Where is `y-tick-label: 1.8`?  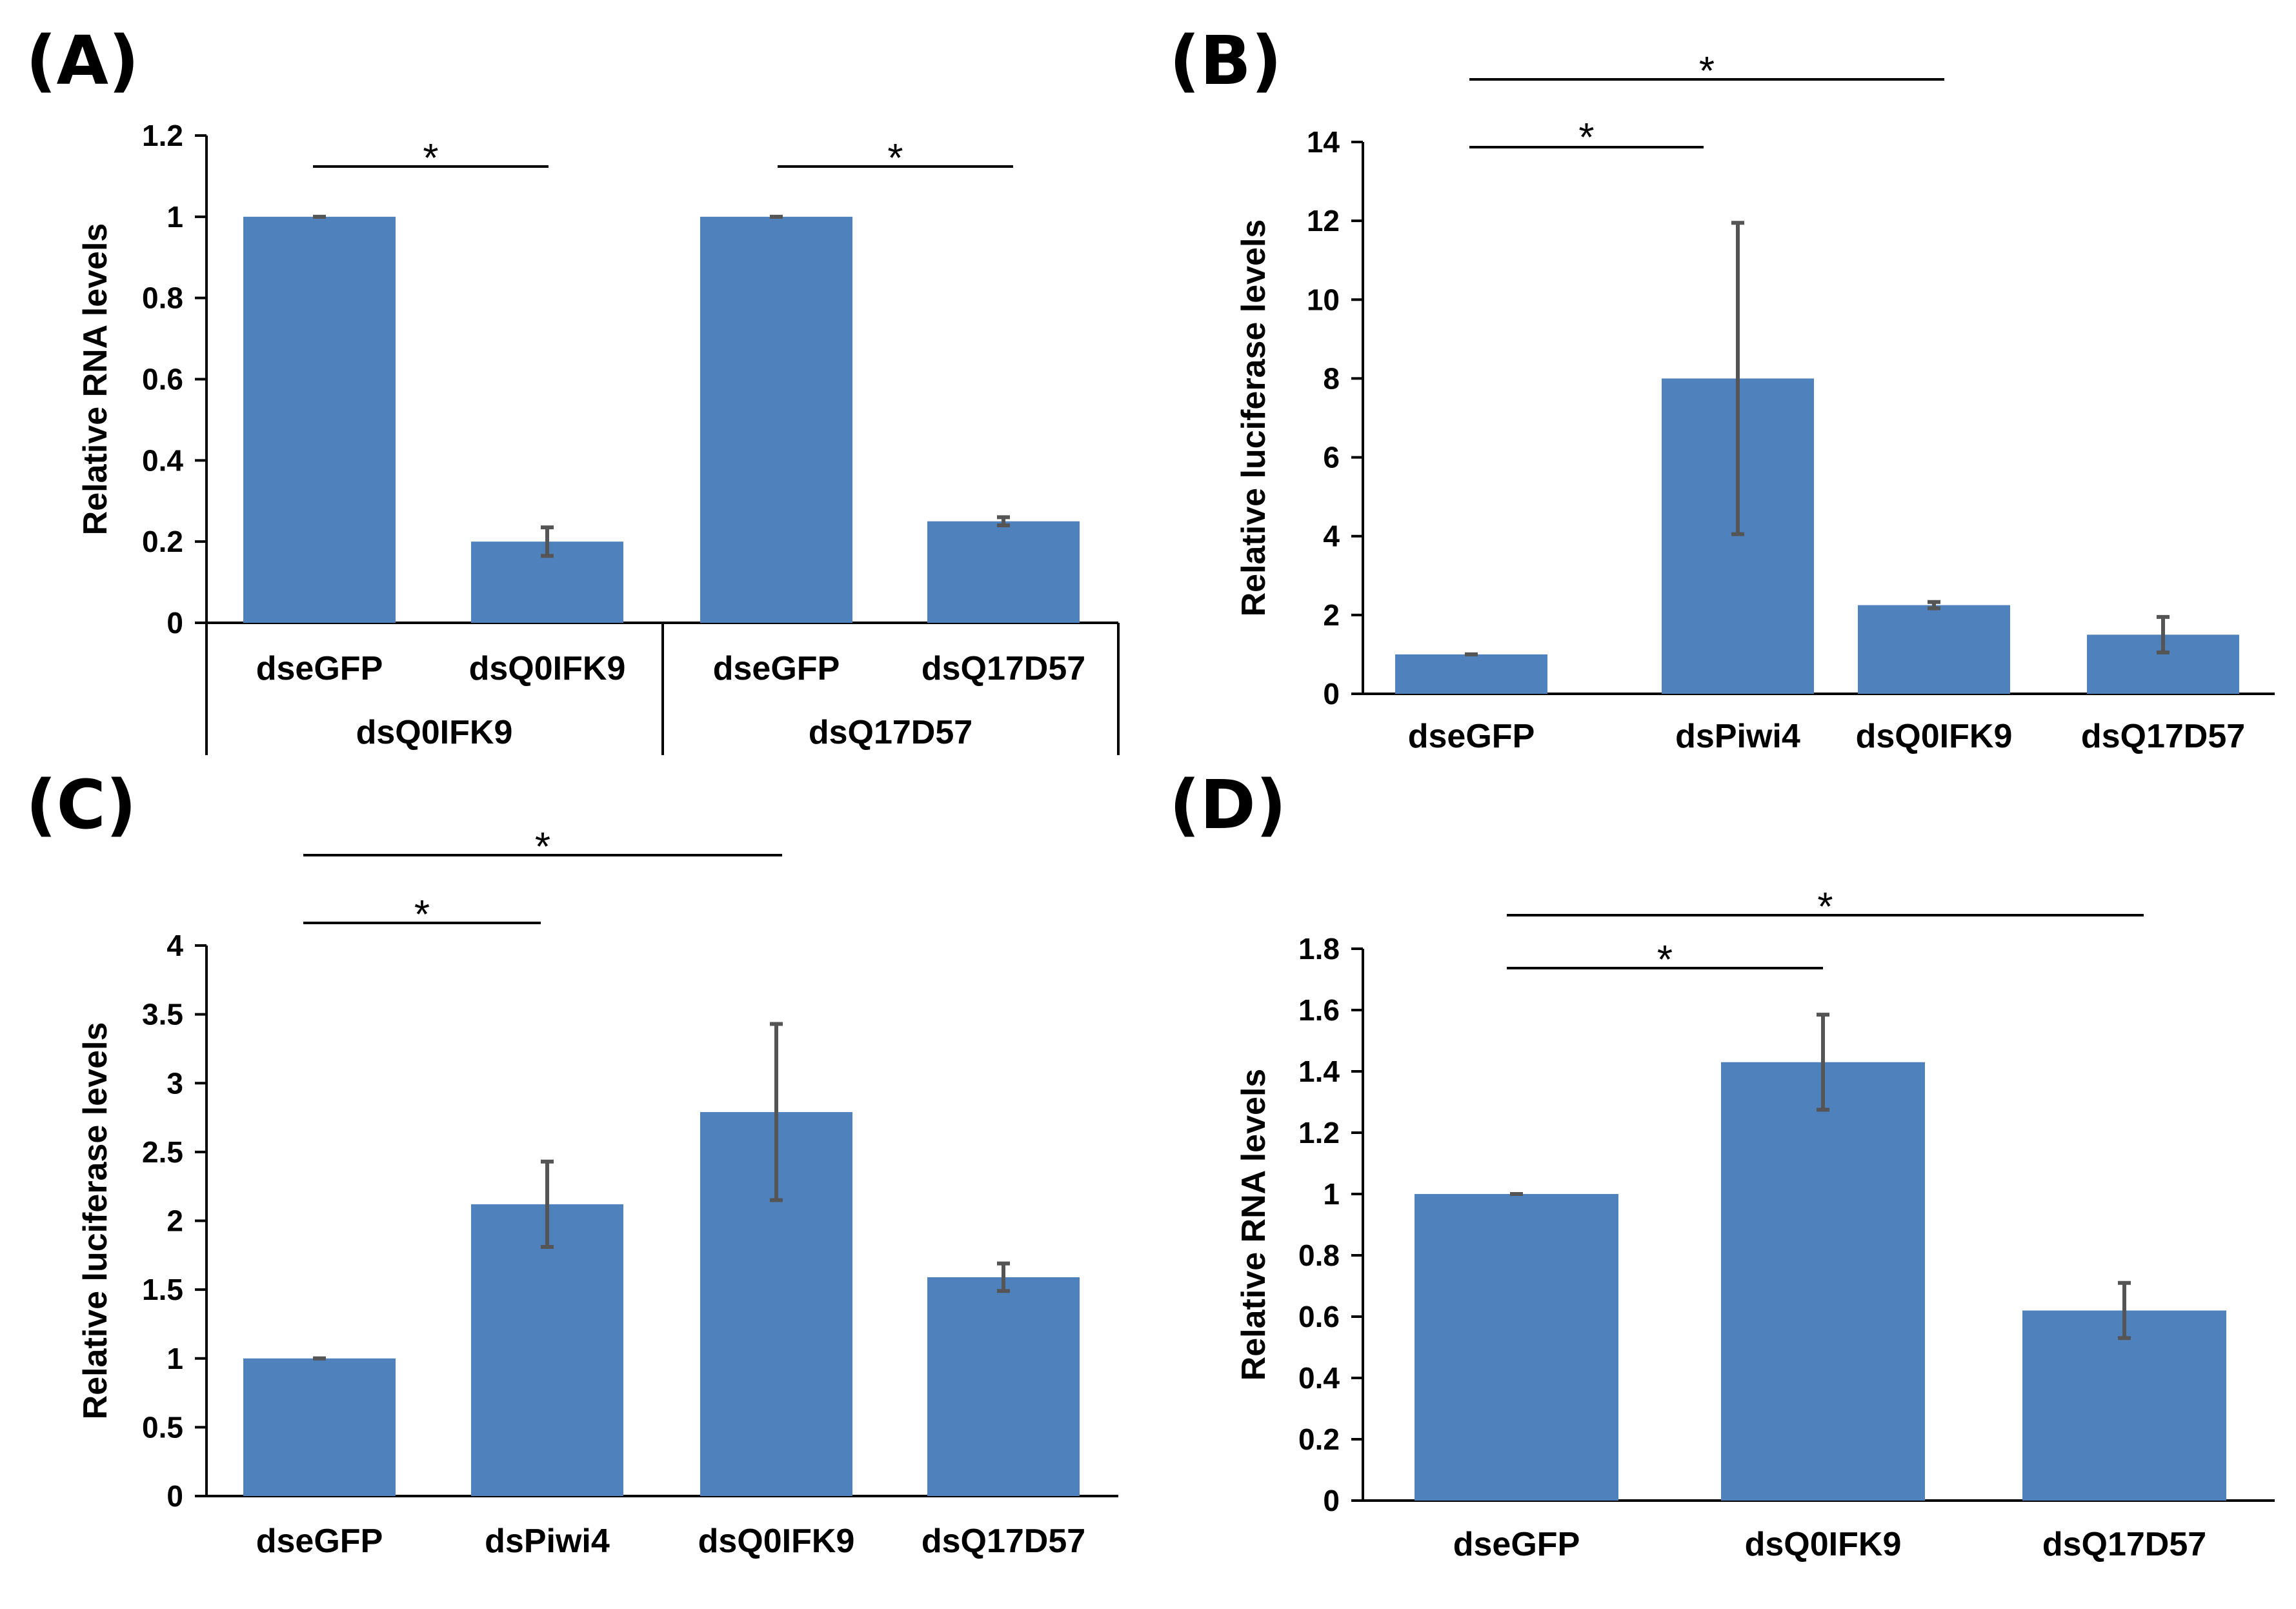
y-tick-label: 1.8 is located at coordinates (1319, 949).